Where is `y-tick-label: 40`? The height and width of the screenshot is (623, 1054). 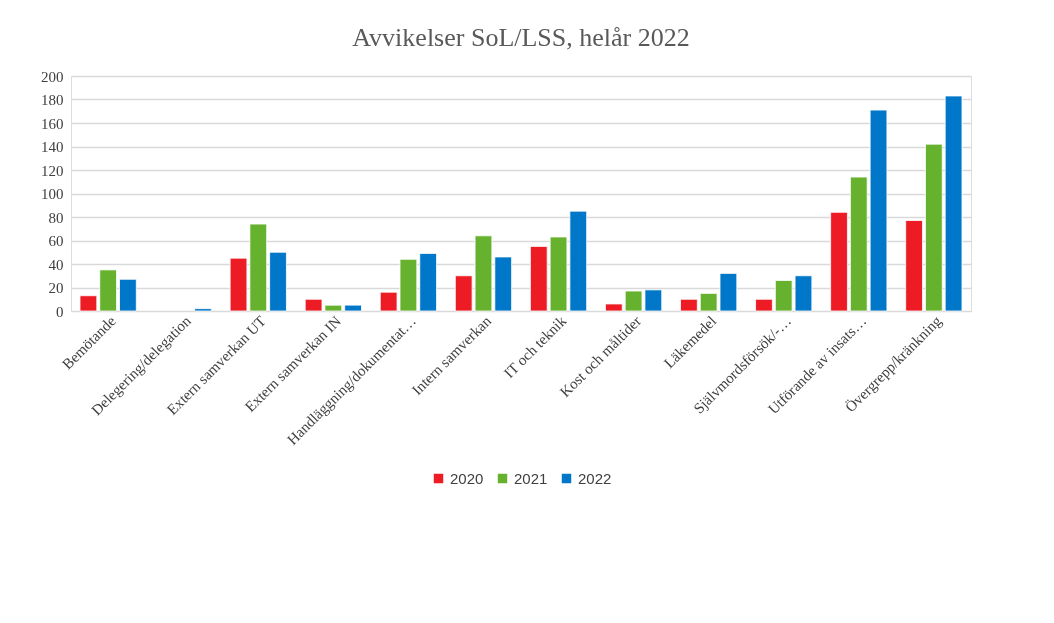
y-tick-label: 40 is located at coordinates (56, 264).